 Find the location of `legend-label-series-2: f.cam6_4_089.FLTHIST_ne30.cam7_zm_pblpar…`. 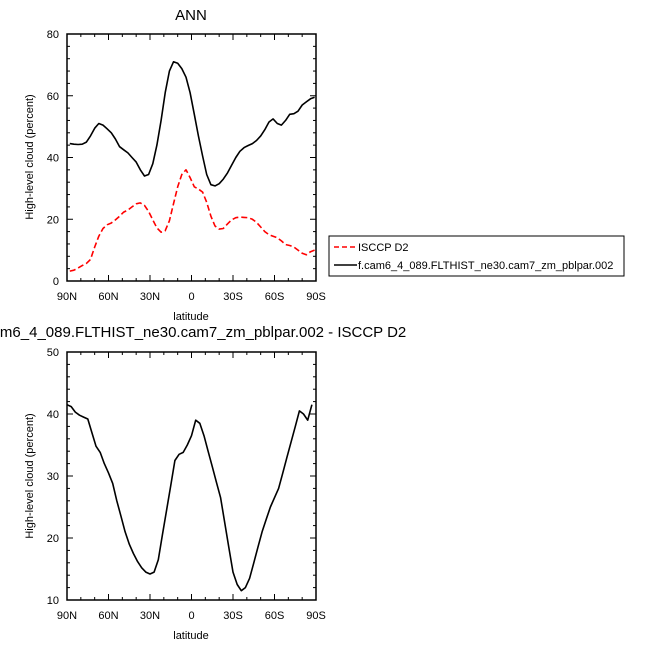

legend-label-series-2: f.cam6_4_089.FLTHIST_ne30.cam7_zm_pblpar… is located at coordinates (485, 266).